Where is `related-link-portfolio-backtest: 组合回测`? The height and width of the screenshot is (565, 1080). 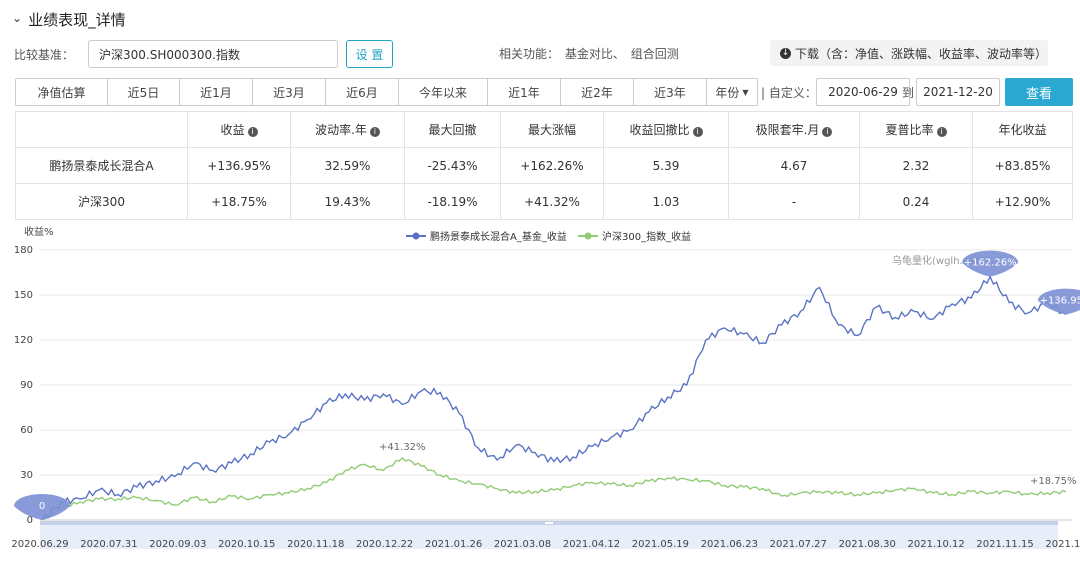 related-link-portfolio-backtest: 组合回测 is located at coordinates (654, 54).